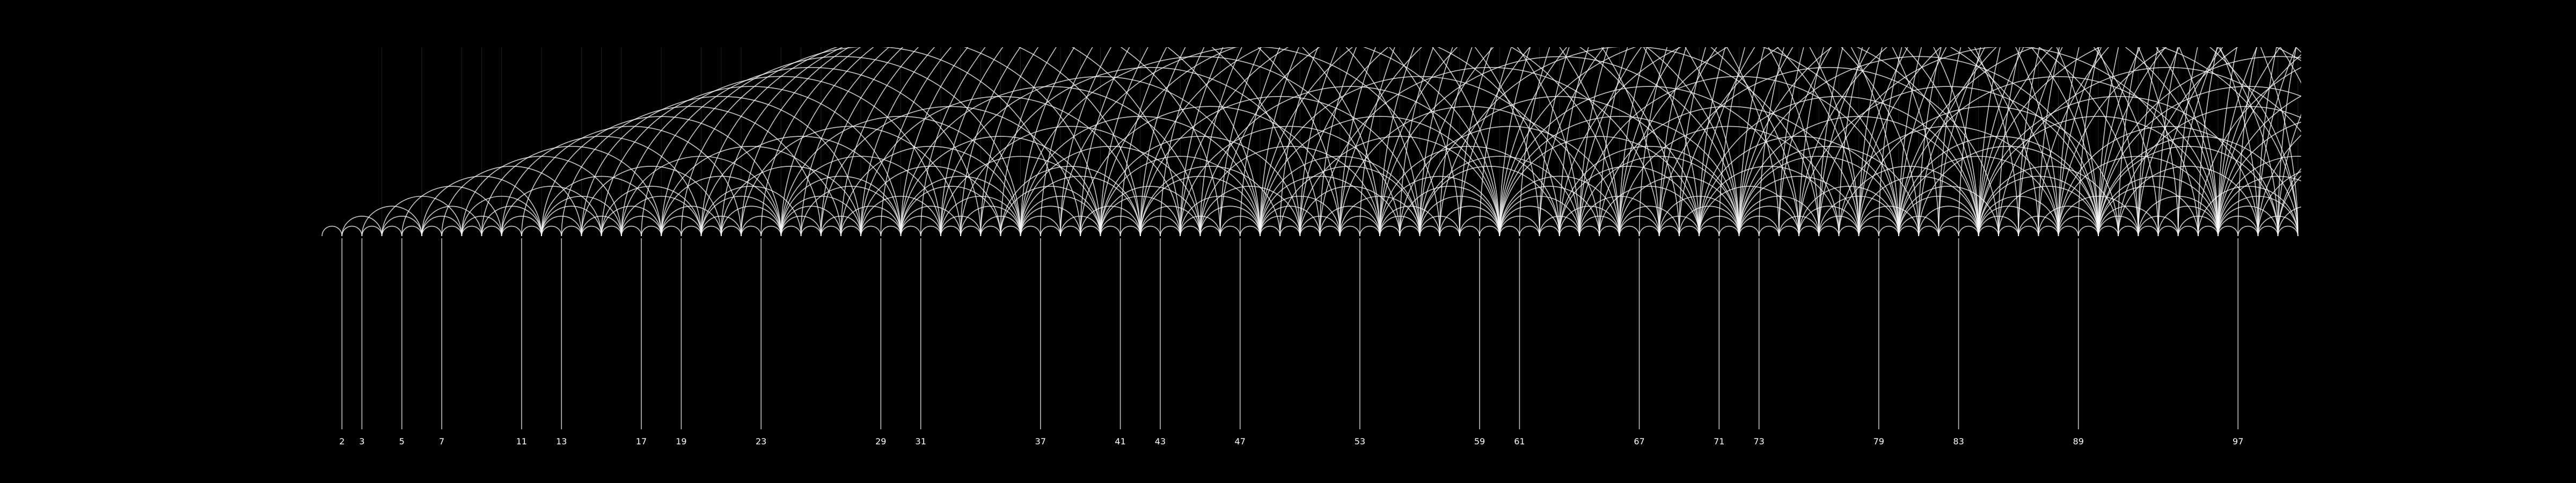 This screenshot has height=483, width=2576. I want to click on prime-label-23: 23, so click(761, 441).